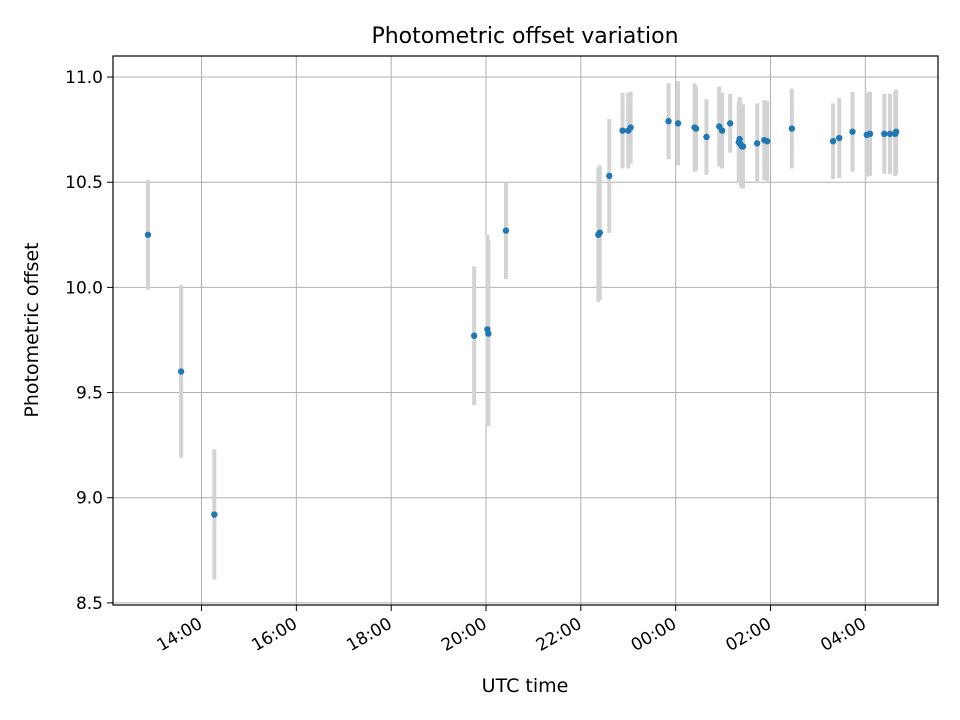 The width and height of the screenshot is (960, 720). I want to click on y-tick-label: 10.5, so click(84, 183).